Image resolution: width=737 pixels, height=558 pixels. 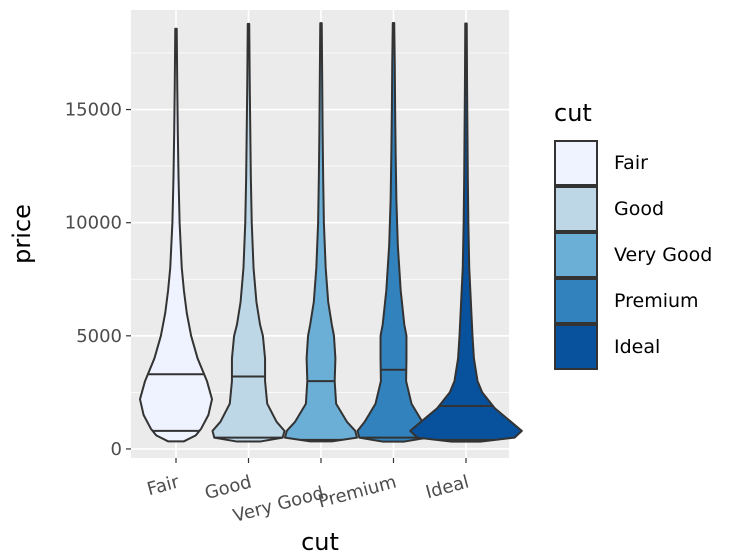 I want to click on legend-label: Fair, so click(x=631, y=163).